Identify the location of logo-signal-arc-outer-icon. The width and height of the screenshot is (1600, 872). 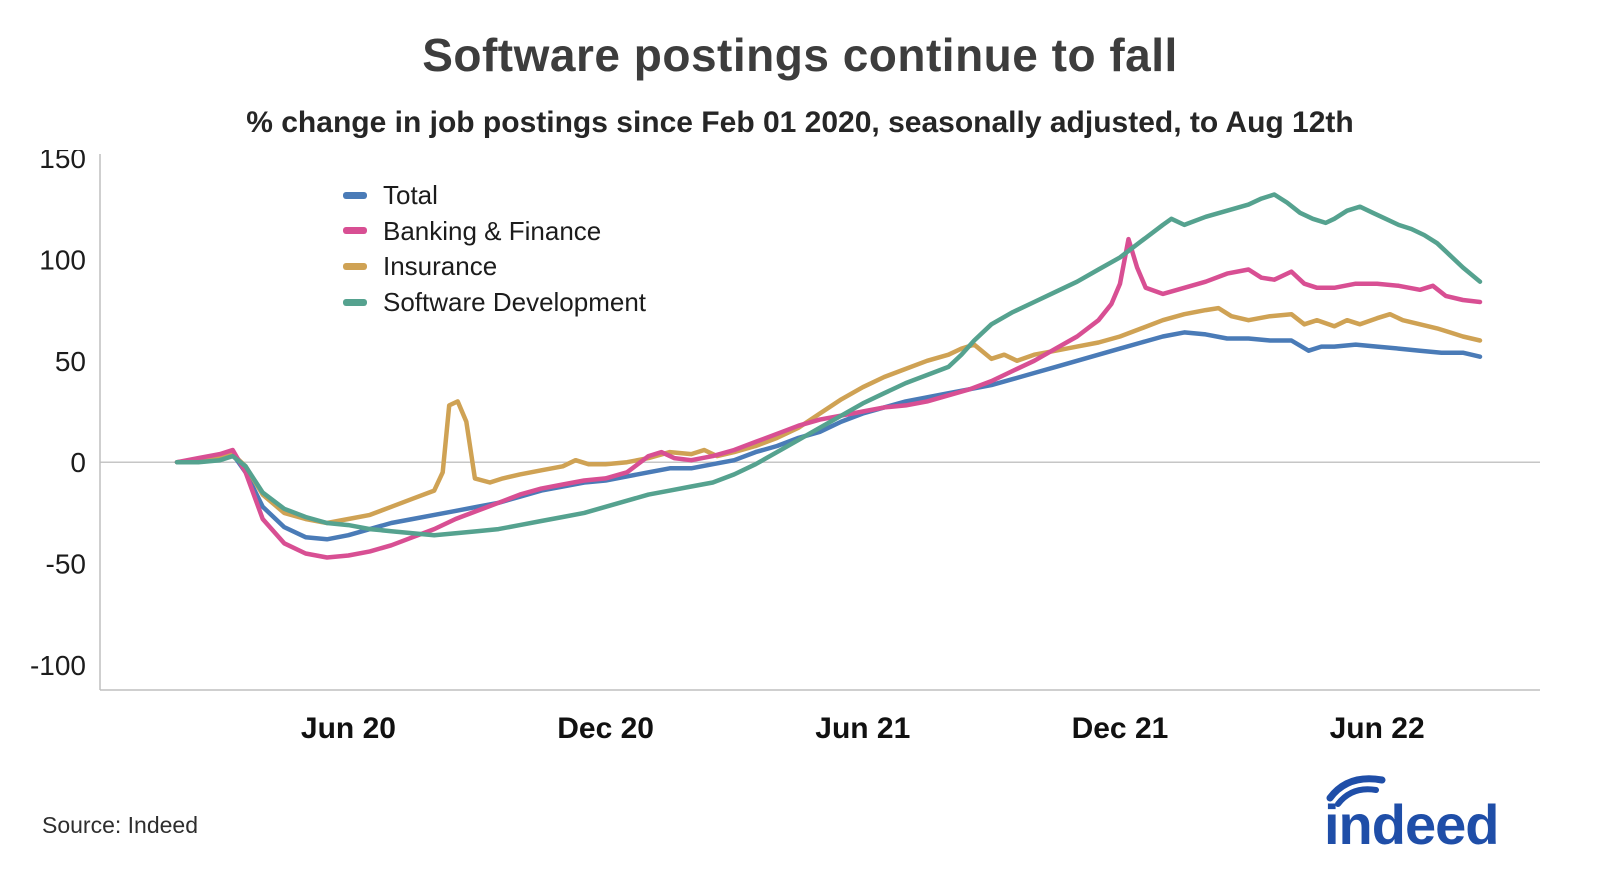
(1356, 788).